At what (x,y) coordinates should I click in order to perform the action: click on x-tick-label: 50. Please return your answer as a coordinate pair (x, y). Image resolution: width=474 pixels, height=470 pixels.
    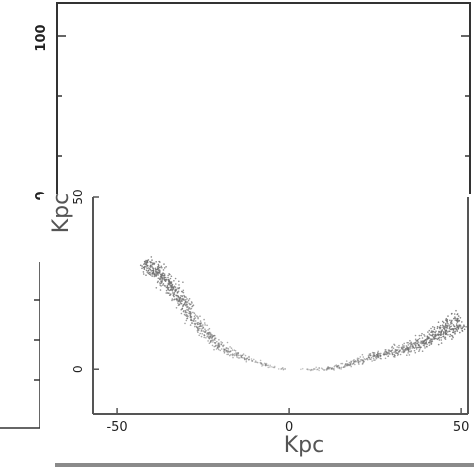
    Looking at the image, I should click on (461, 427).